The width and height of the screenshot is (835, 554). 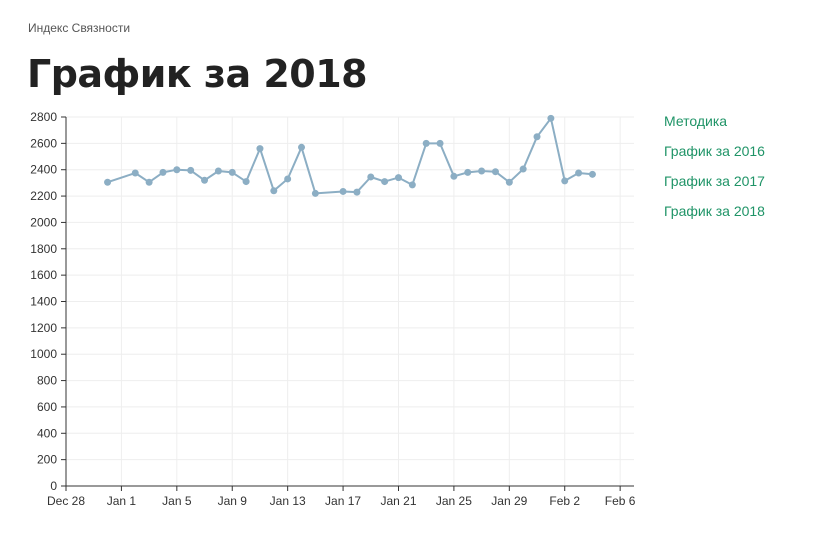 I want to click on nav-item-chart-2017: График за 2017, so click(x=714, y=188).